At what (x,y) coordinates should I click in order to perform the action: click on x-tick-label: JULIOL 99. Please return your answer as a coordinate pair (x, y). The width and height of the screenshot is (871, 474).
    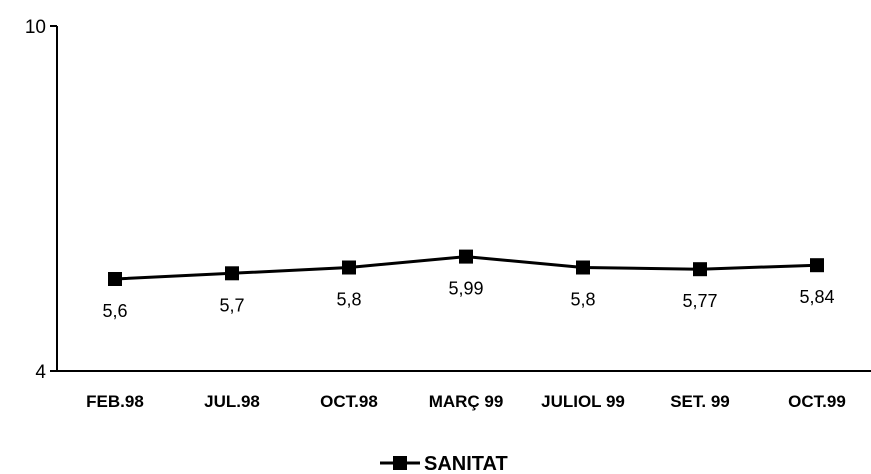
    Looking at the image, I should click on (583, 401).